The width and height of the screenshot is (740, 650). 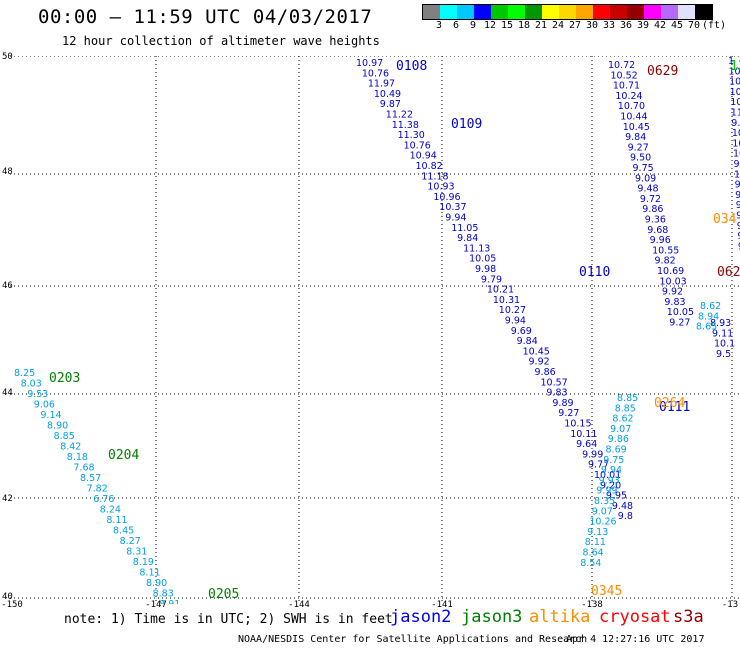 What do you see at coordinates (554, 382) in the screenshot?
I see `wave-height-value: 10.57` at bounding box center [554, 382].